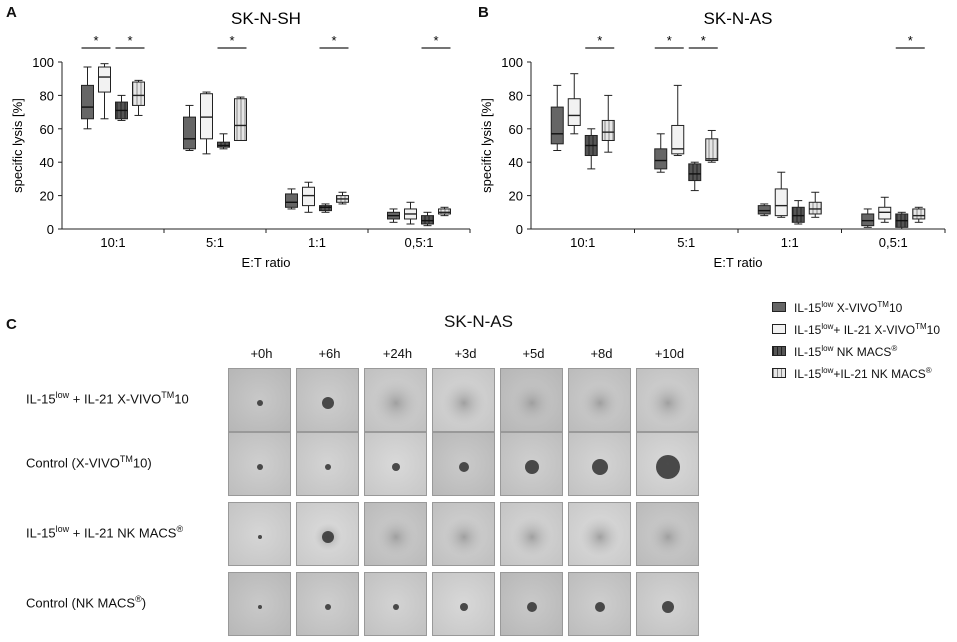 This screenshot has width=957, height=642. I want to click on timepoint-label: +0h, so click(261, 353).